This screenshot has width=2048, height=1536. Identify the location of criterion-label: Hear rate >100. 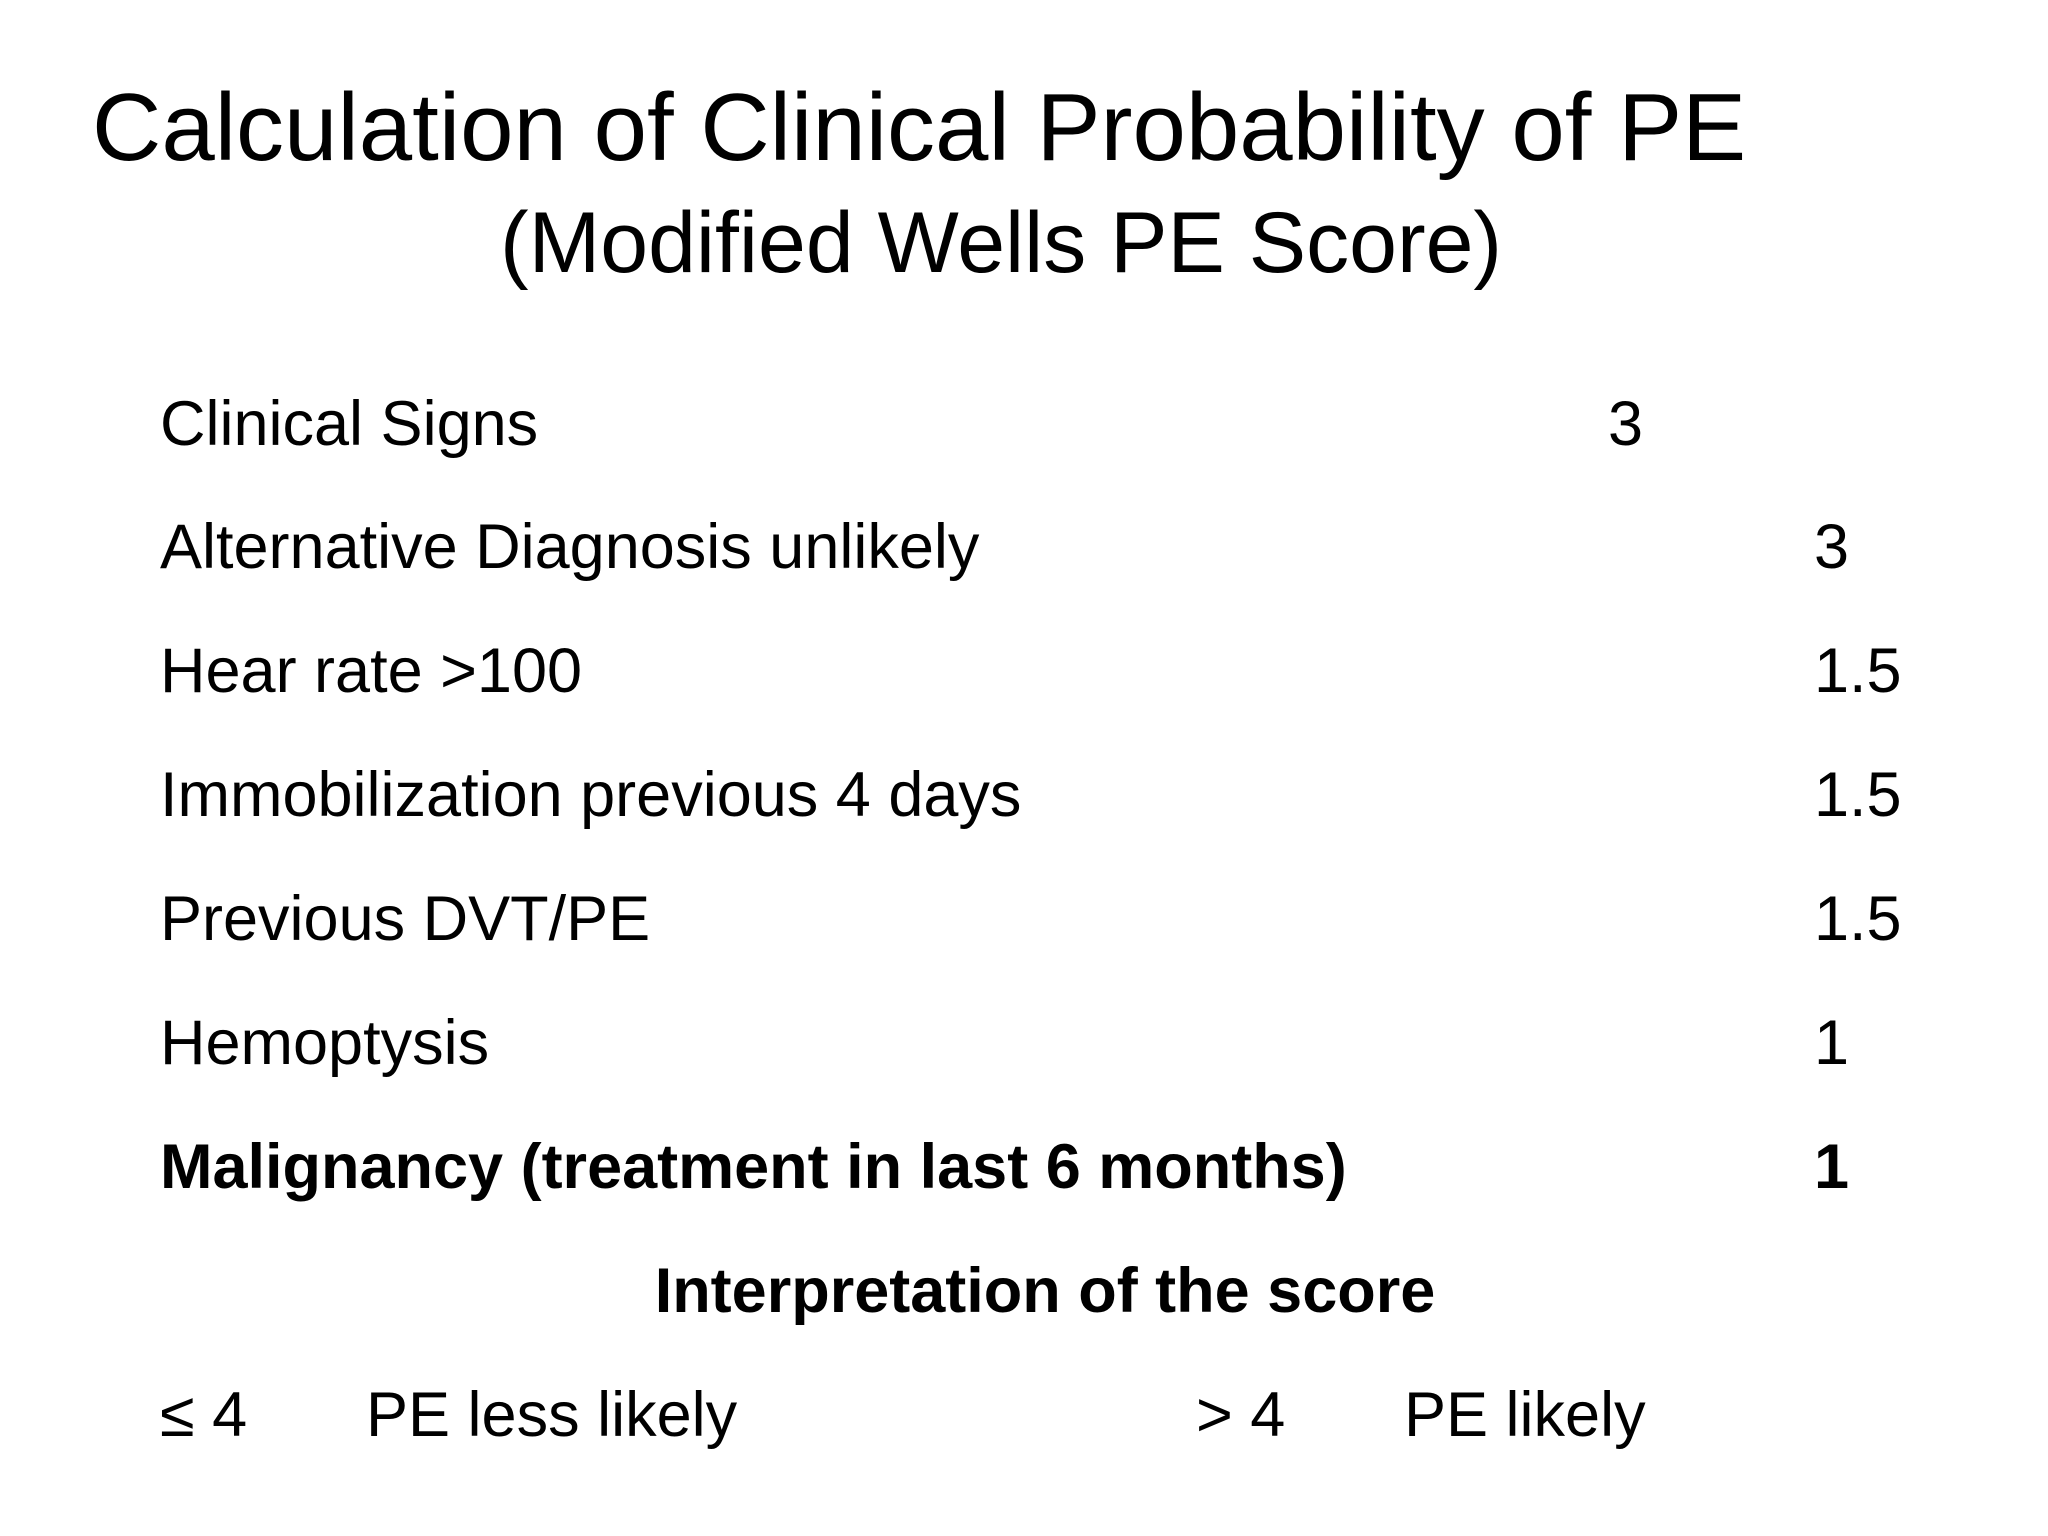
(371, 671).